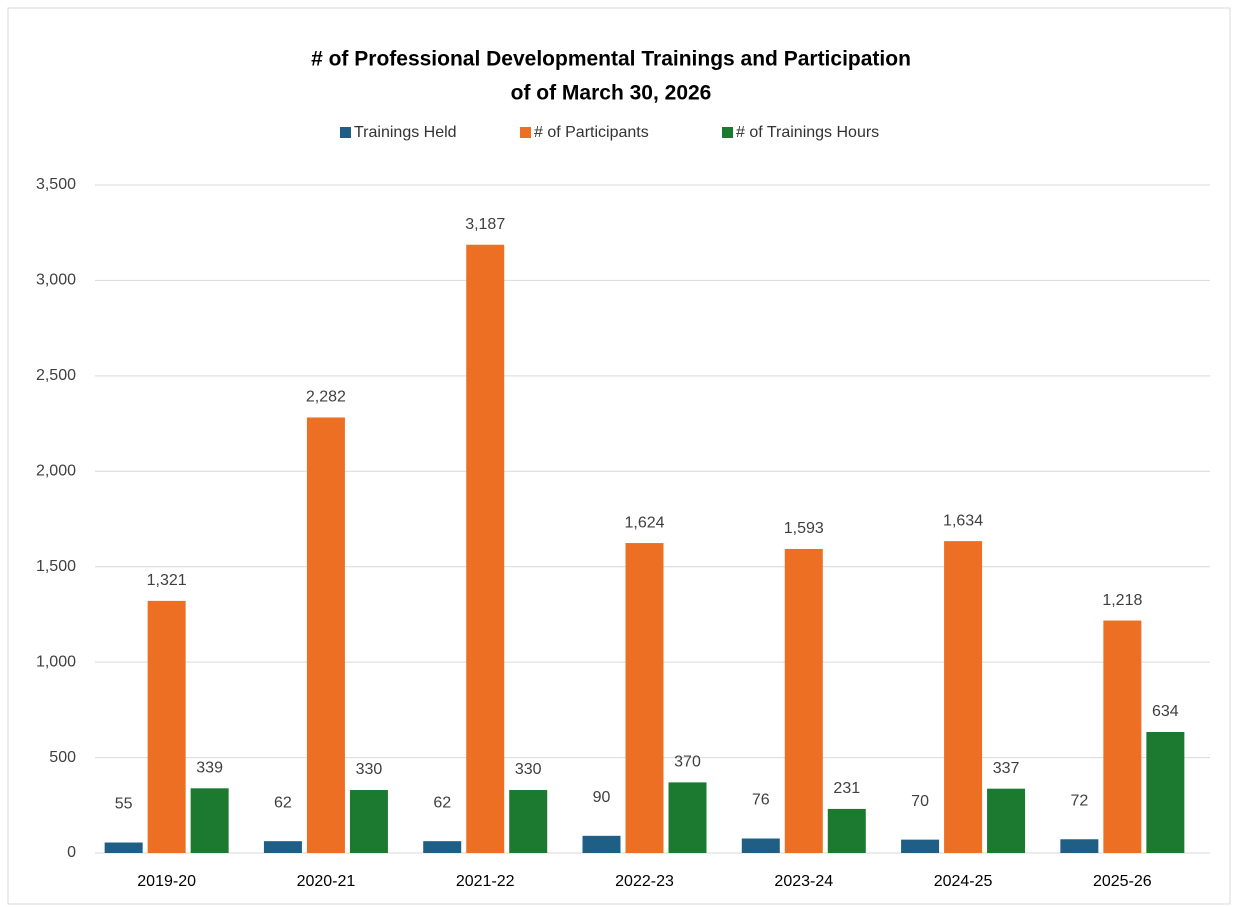 The width and height of the screenshot is (1233, 907). What do you see at coordinates (611, 93) in the screenshot?
I see `chart-subtitle: of of March 30, 2026` at bounding box center [611, 93].